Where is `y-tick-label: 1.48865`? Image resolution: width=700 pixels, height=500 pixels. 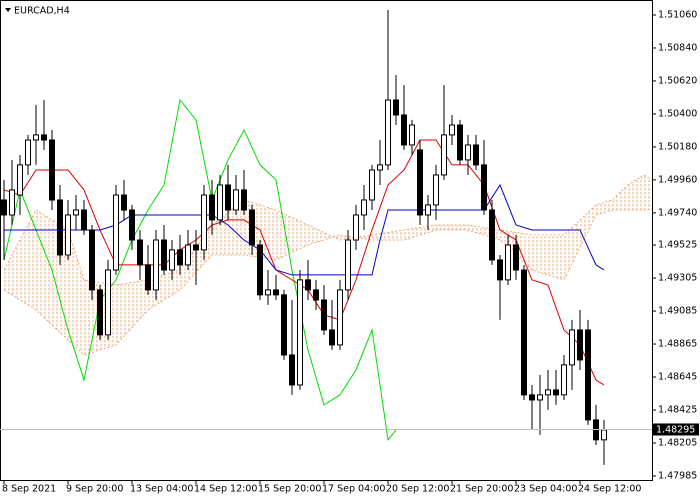 y-tick-label: 1.48865 is located at coordinates (677, 344).